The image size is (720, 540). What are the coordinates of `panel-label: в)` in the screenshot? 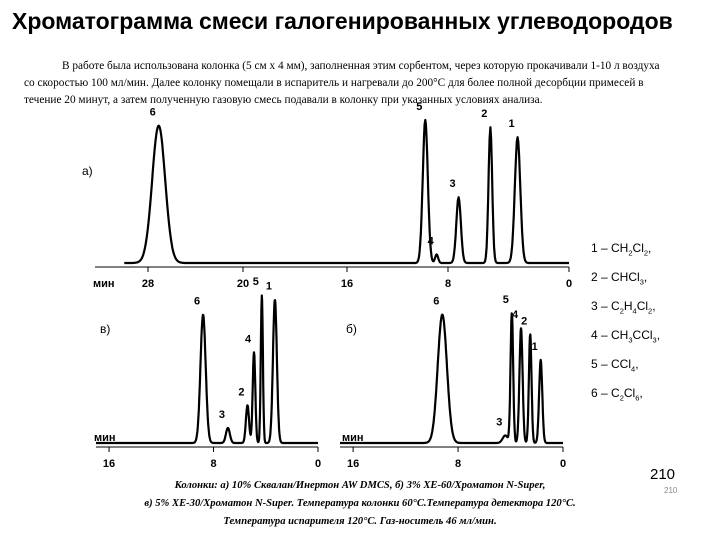 It's located at (105, 329).